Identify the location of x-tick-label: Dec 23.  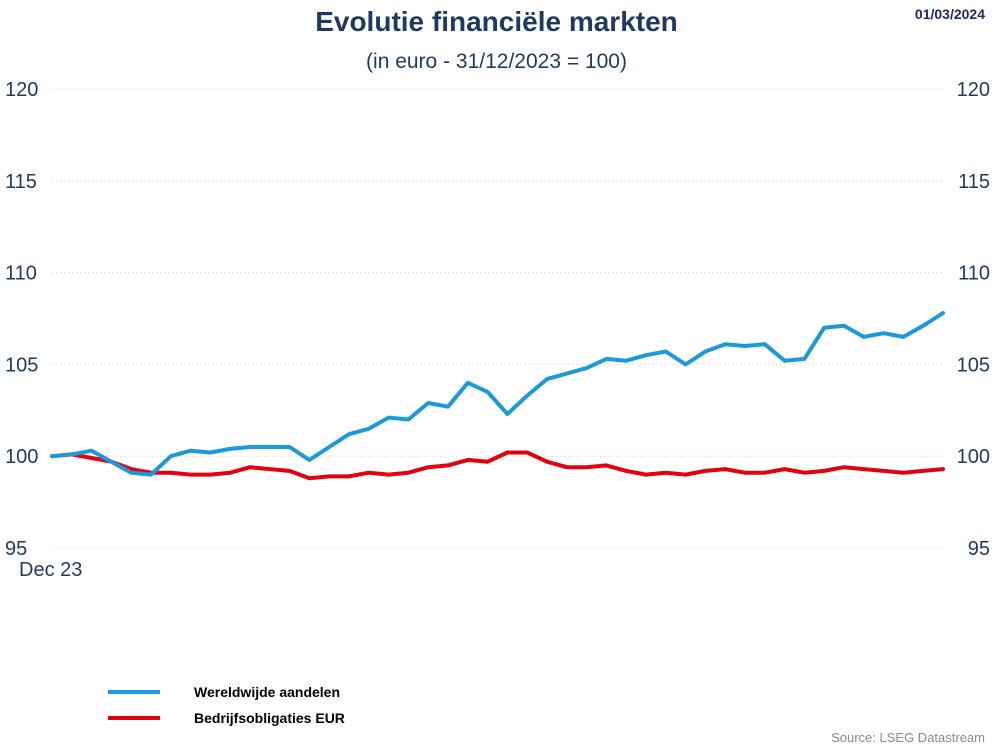
(50, 570).